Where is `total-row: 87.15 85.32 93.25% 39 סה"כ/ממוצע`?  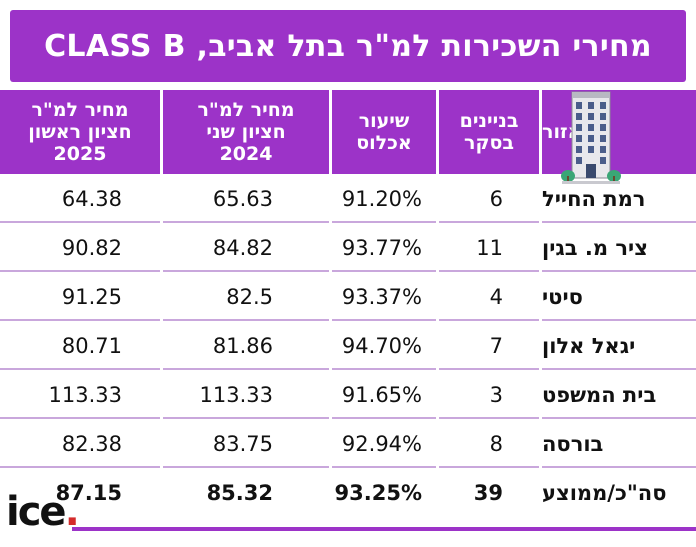
total-row: 87.15 85.32 93.25% 39 סה"כ/ממוצע is located at coordinates (348, 492).